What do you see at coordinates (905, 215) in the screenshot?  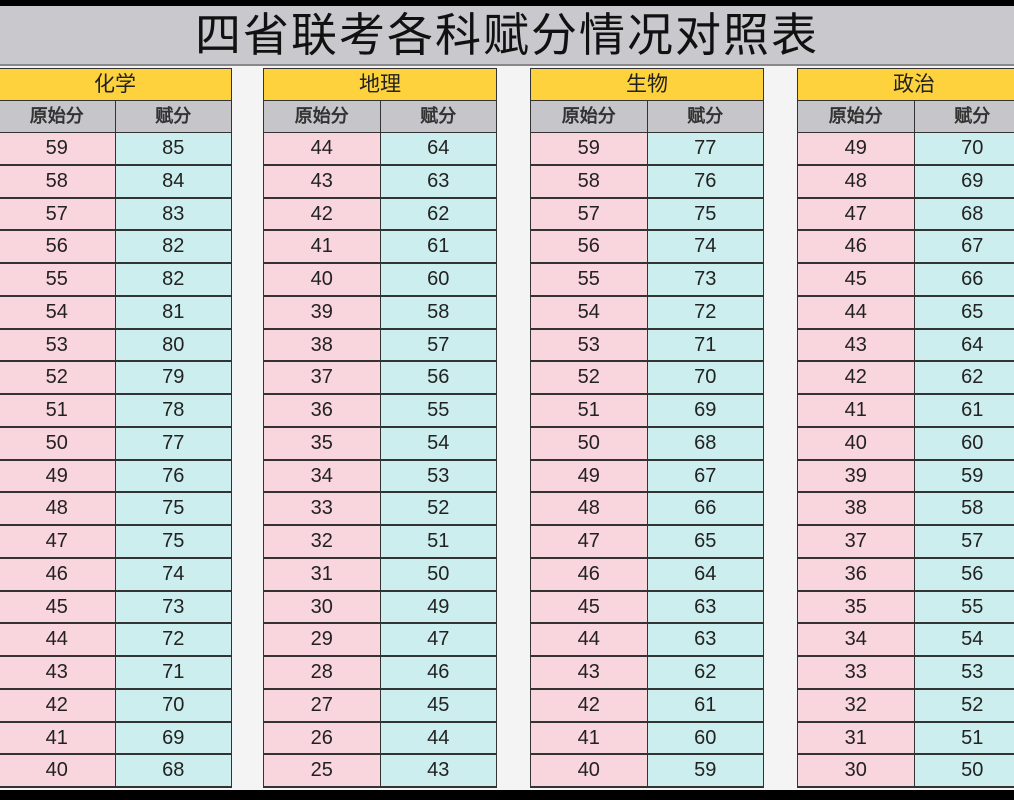 I see `table-row: 47 68` at bounding box center [905, 215].